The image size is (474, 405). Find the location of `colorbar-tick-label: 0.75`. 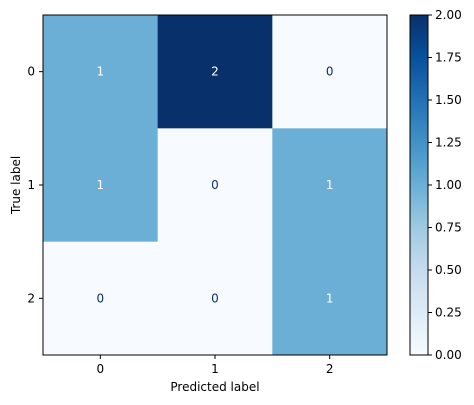

colorbar-tick-label: 0.75 is located at coordinates (448, 228).